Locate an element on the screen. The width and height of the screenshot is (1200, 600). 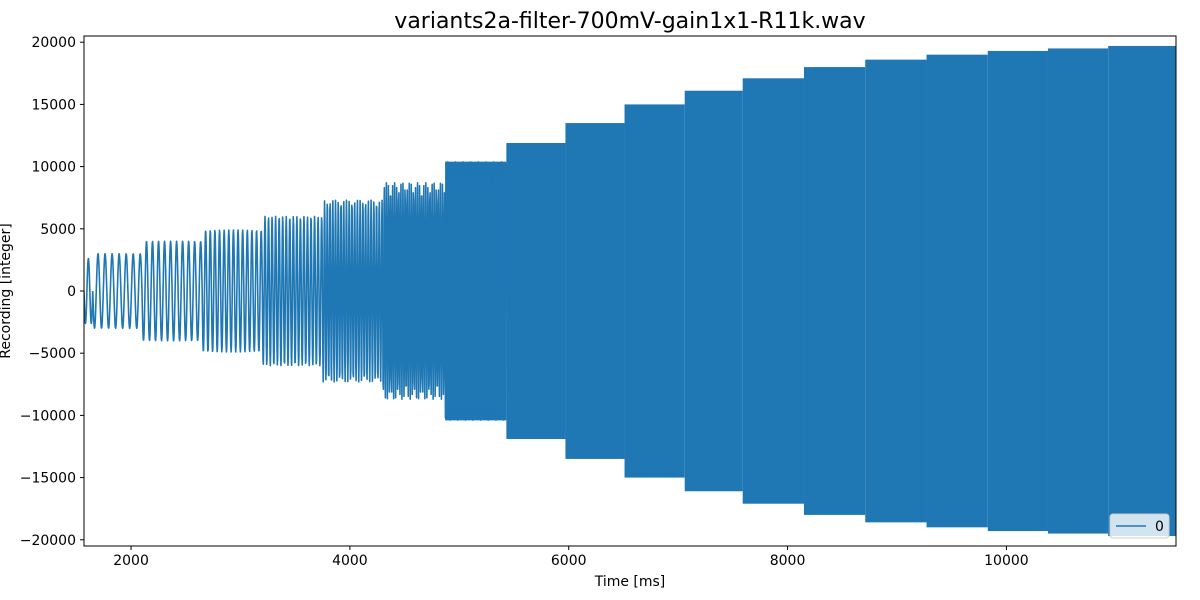
x-tick-label: 8000 is located at coordinates (788, 561).